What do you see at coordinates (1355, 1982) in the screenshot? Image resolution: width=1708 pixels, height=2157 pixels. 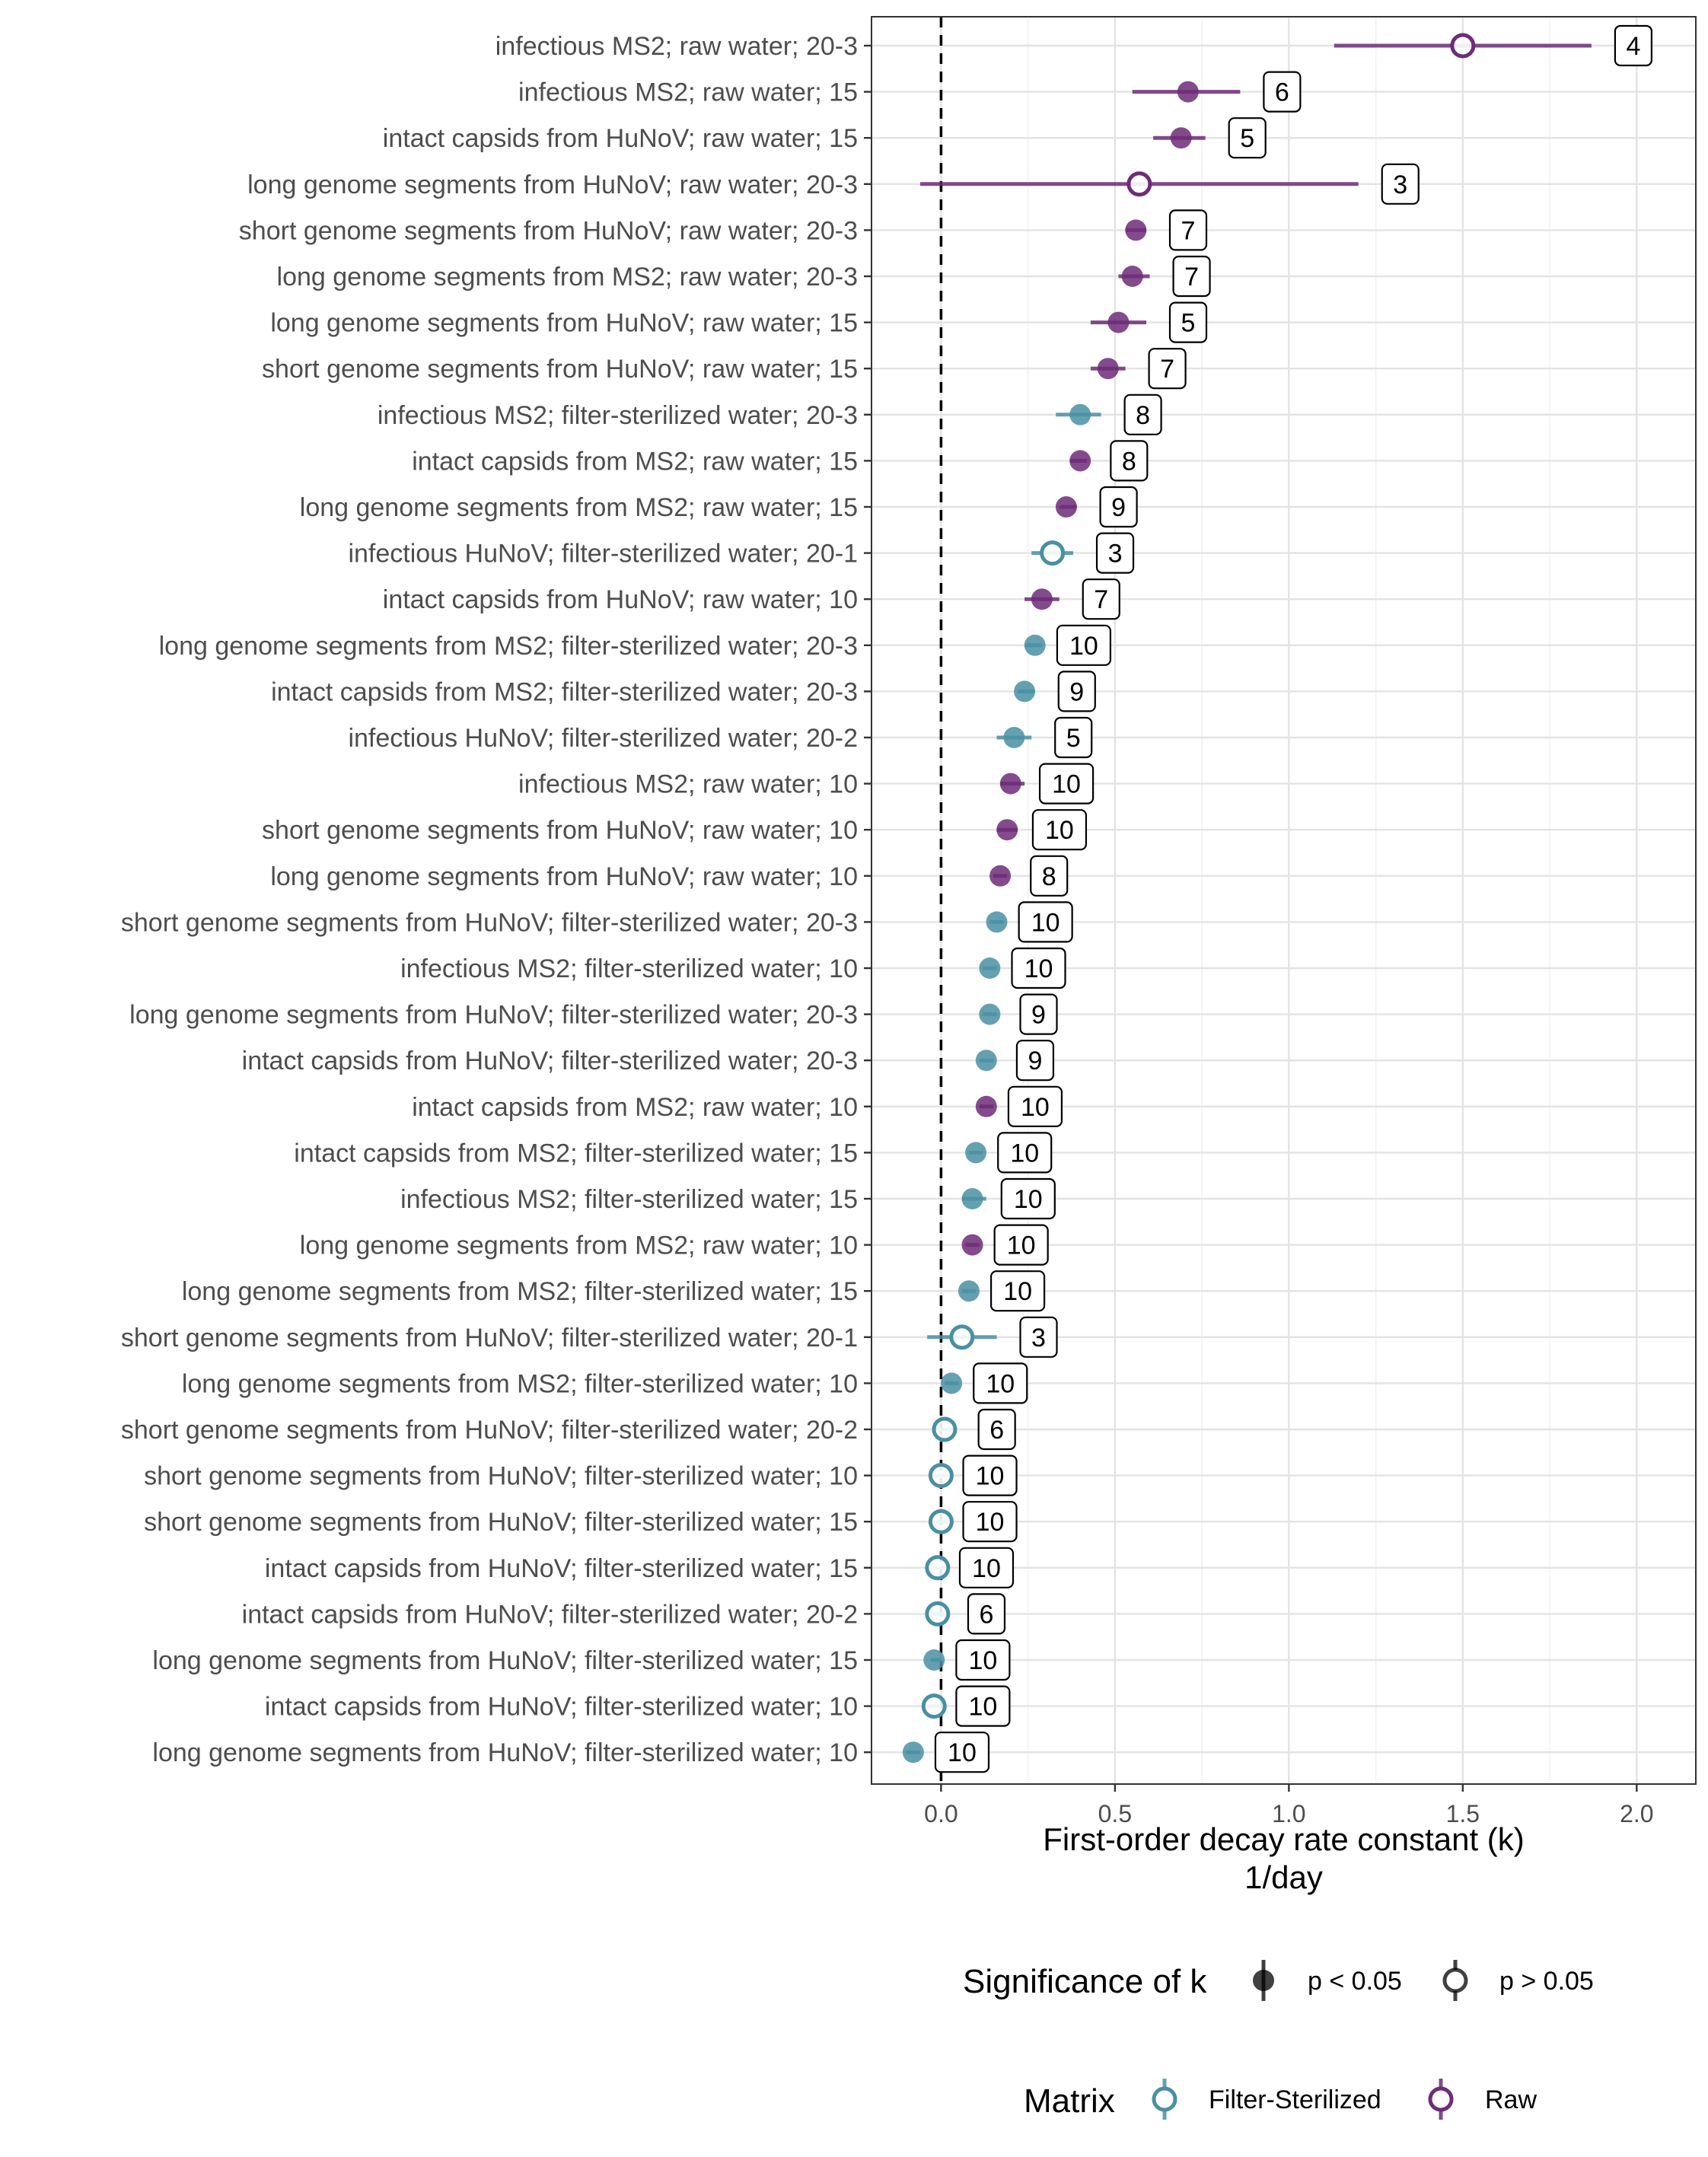 I see `legend-label: p < 0.05` at bounding box center [1355, 1982].